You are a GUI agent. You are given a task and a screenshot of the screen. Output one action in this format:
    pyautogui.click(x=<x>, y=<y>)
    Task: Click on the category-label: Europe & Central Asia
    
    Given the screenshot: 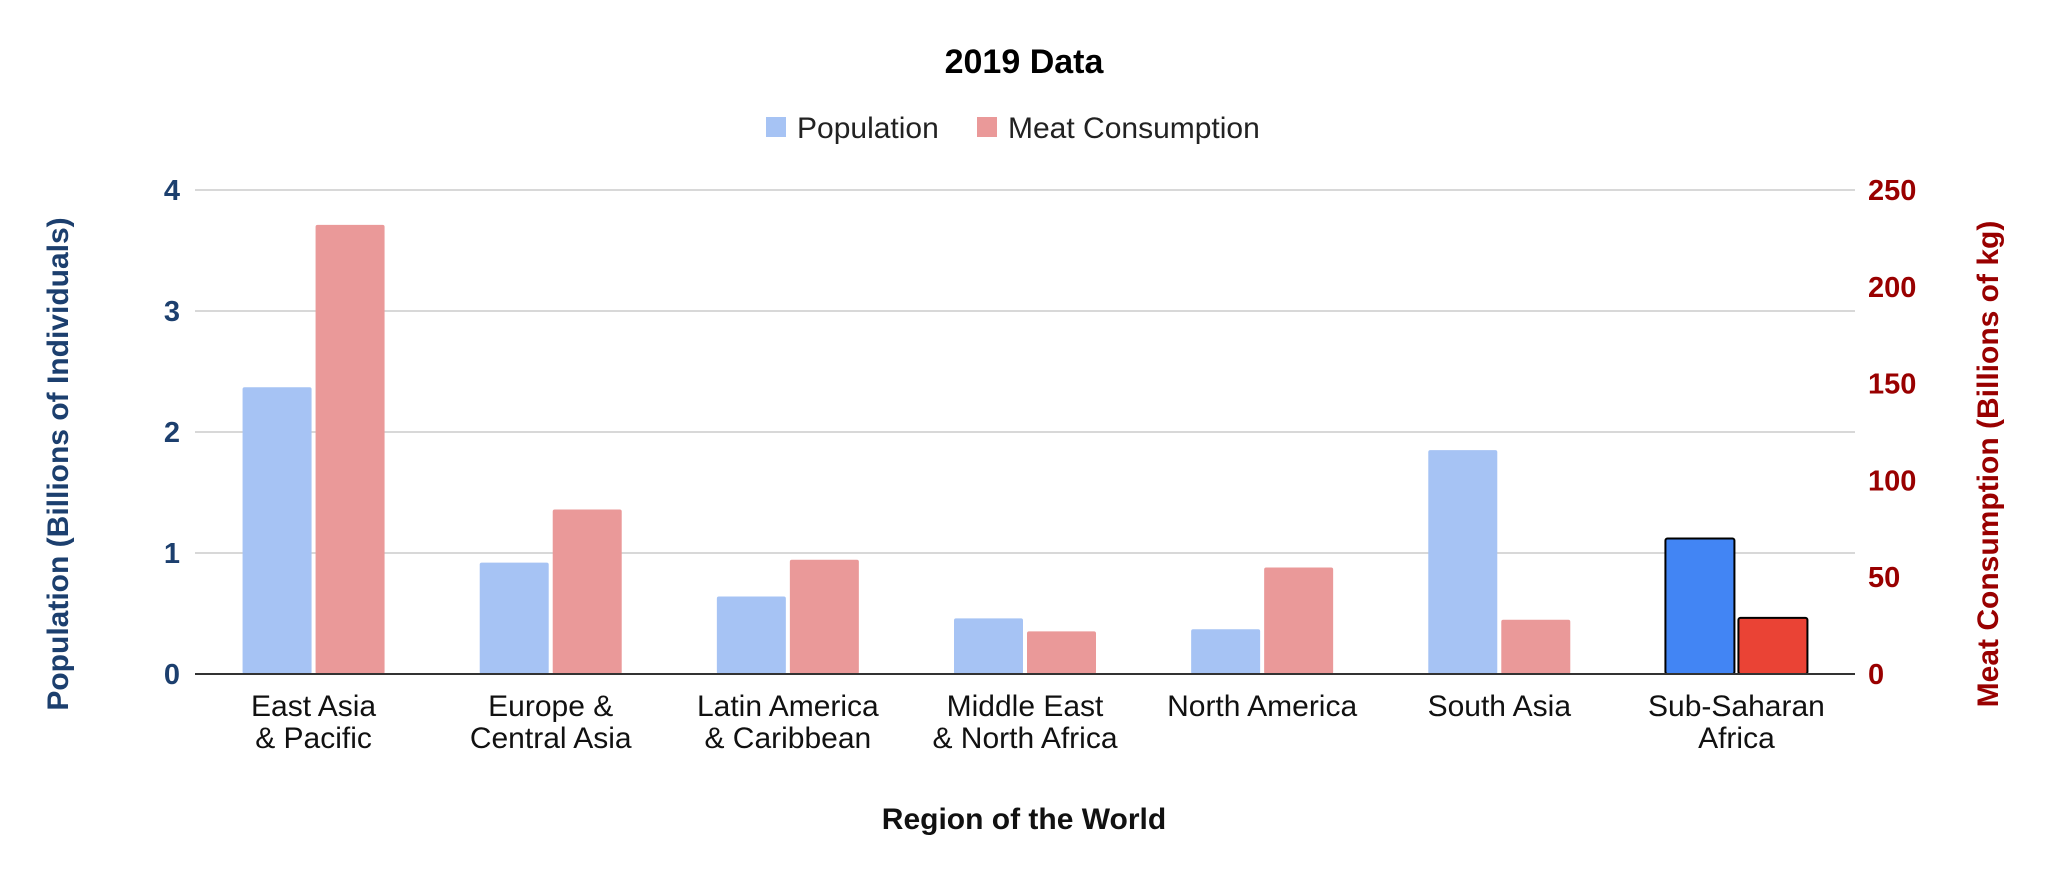 What is the action you would take?
    pyautogui.click(x=551, y=722)
    